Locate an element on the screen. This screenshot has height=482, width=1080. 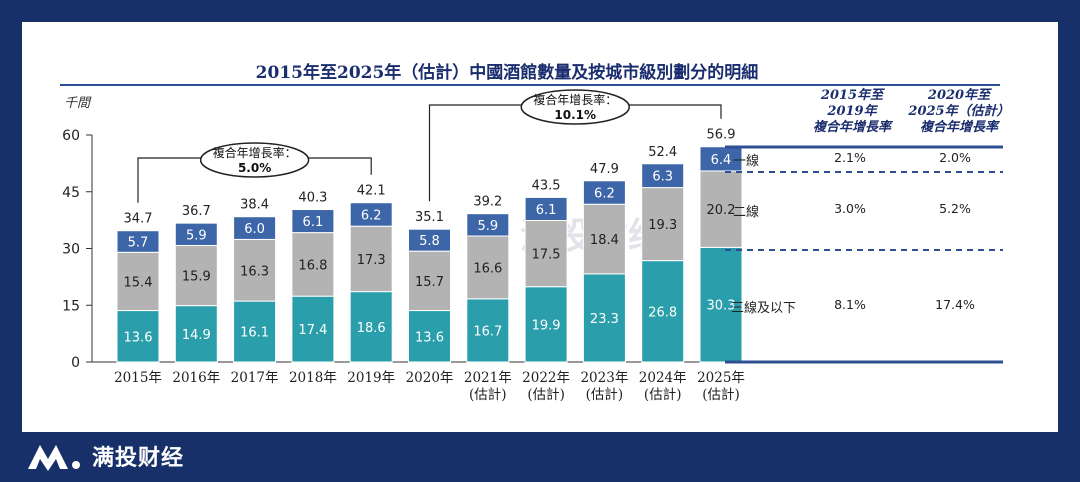
bar-segment-label: 15.9 is located at coordinates (196, 277).